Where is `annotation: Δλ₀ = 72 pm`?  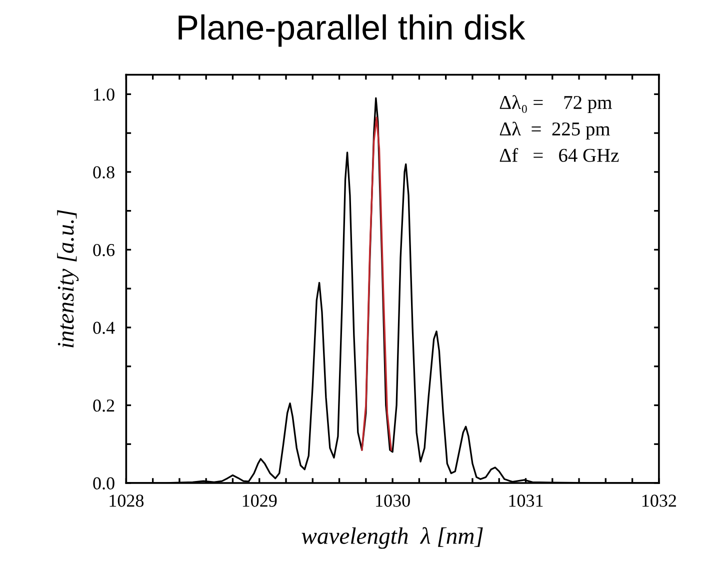 annotation: Δλ₀ = 72 pm is located at coordinates (556, 104).